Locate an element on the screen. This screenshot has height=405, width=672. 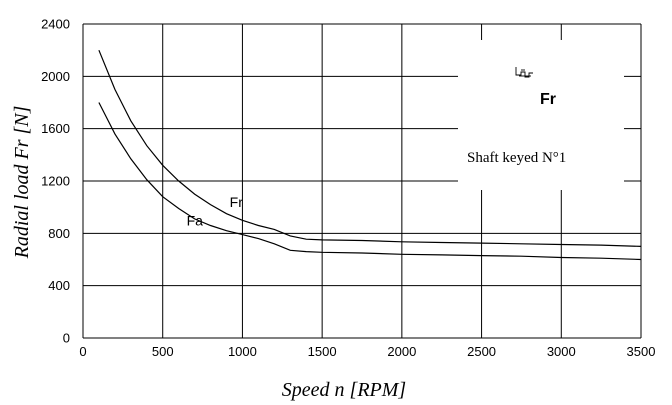
x-tick-label: 2500 is located at coordinates (481, 351).